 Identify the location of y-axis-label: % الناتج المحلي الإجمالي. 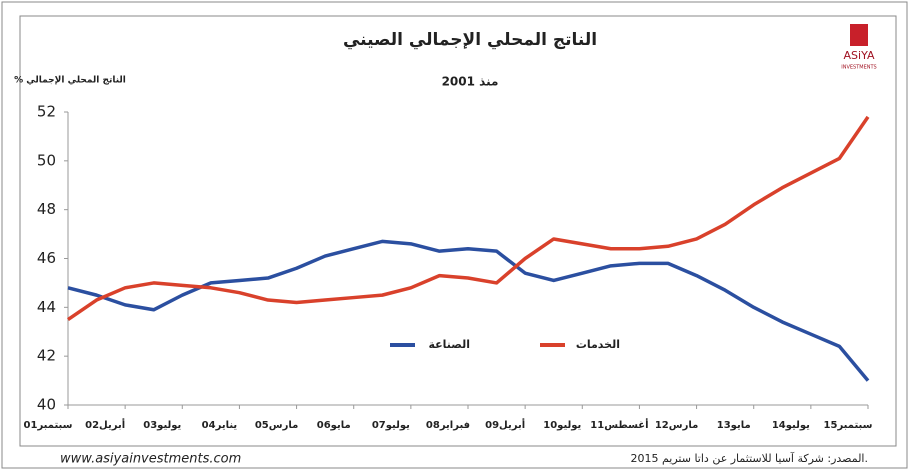
(70, 81).